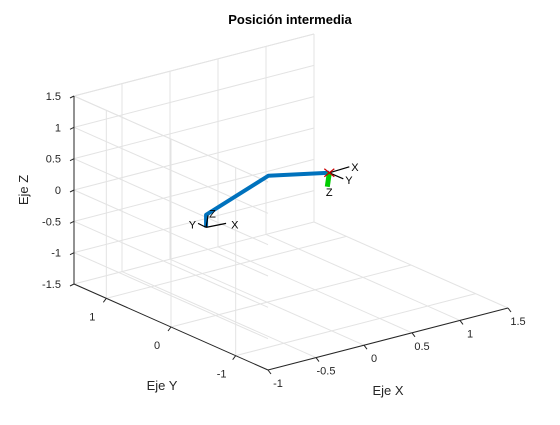 The height and width of the screenshot is (425, 560). What do you see at coordinates (51, 222) in the screenshot?
I see `z-tick-label: -0.5` at bounding box center [51, 222].